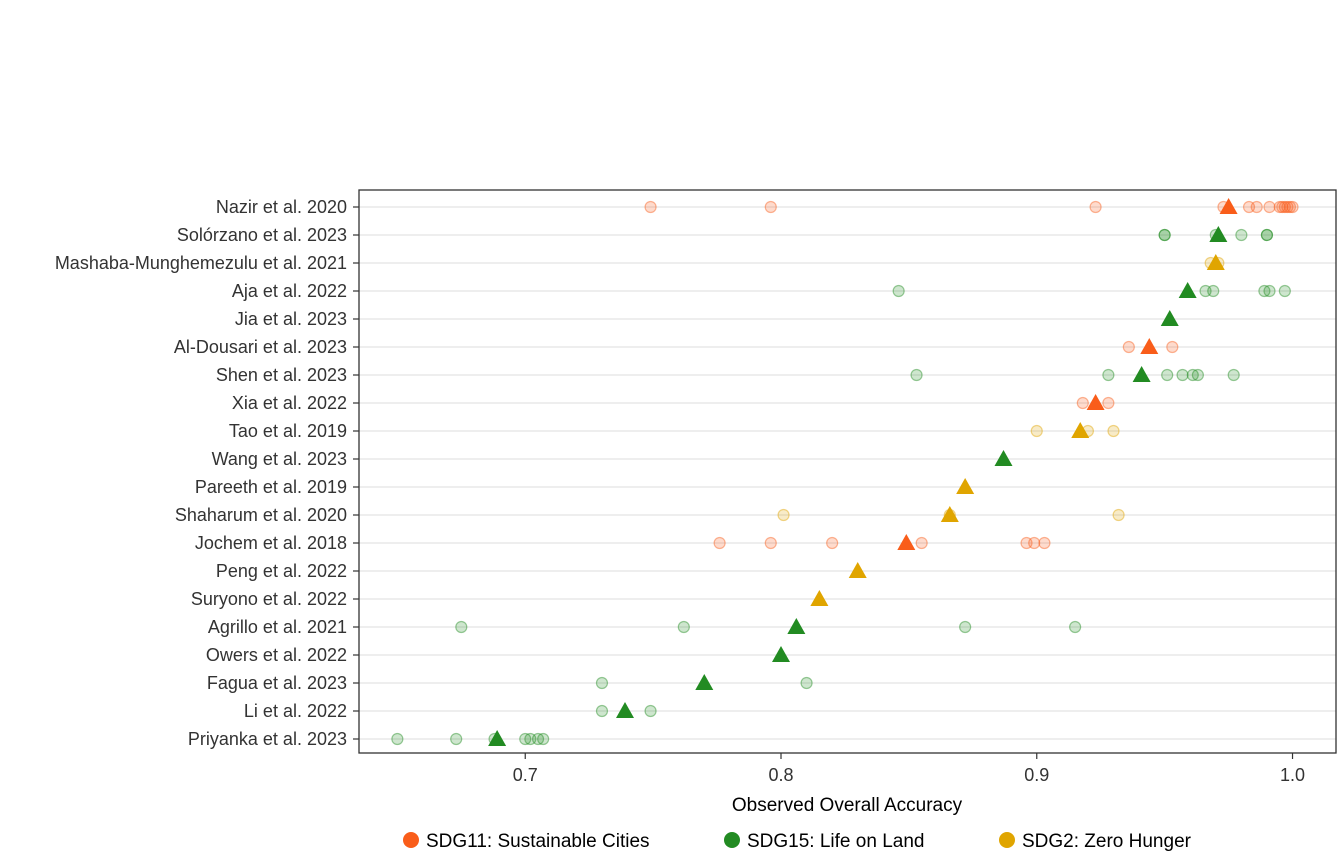  I want to click on y-tick-label: Li et al. 2022, so click(295, 711).